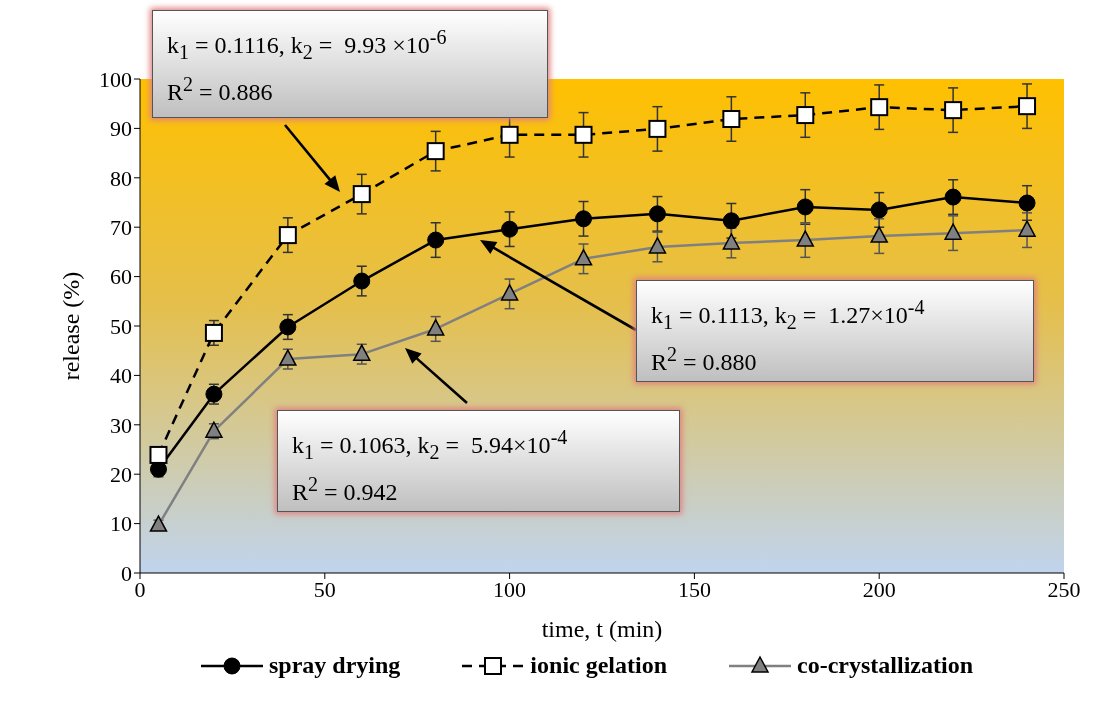 Image resolution: width=1112 pixels, height=701 pixels. What do you see at coordinates (121, 376) in the screenshot?
I see `y-tick-label: 40` at bounding box center [121, 376].